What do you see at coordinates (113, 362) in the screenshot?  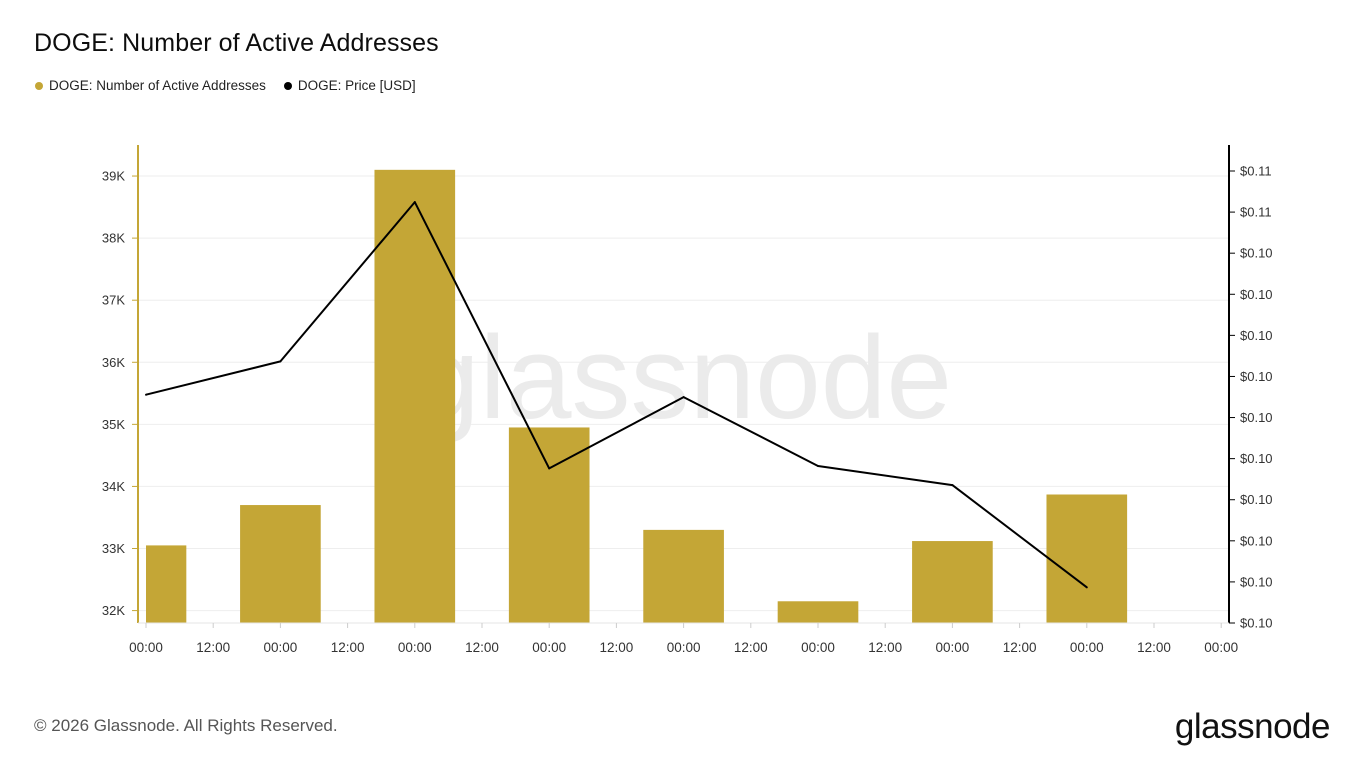 I see `y-left-tick-label: 36K` at bounding box center [113, 362].